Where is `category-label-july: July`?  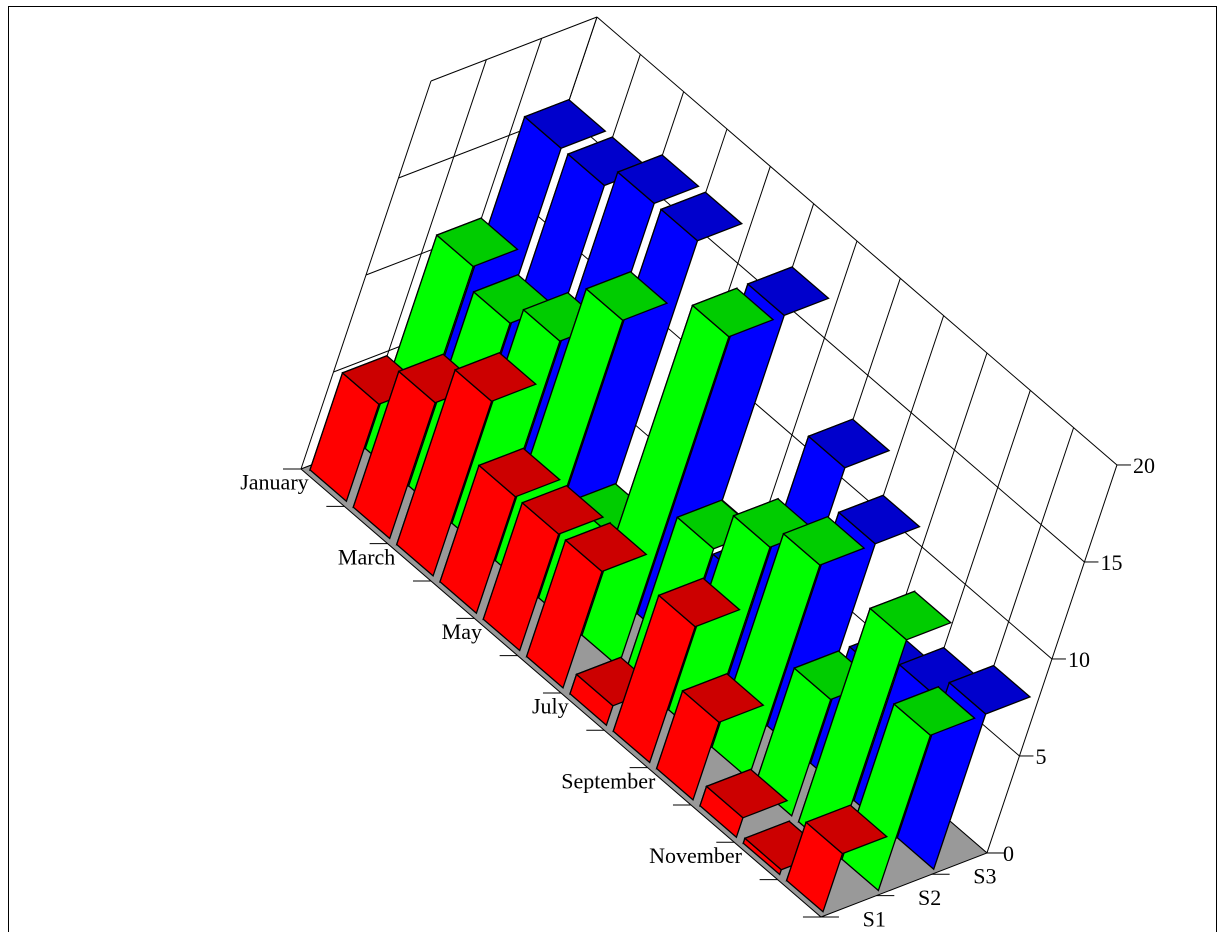
category-label-july: July is located at coordinates (550, 706).